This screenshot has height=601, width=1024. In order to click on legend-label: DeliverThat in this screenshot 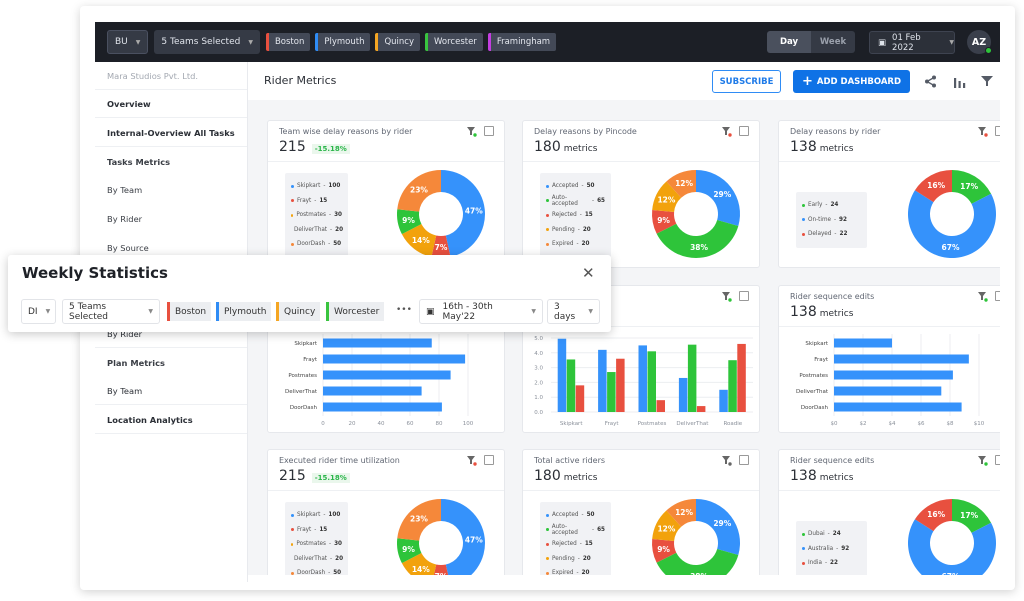, I will do `click(311, 229)`.